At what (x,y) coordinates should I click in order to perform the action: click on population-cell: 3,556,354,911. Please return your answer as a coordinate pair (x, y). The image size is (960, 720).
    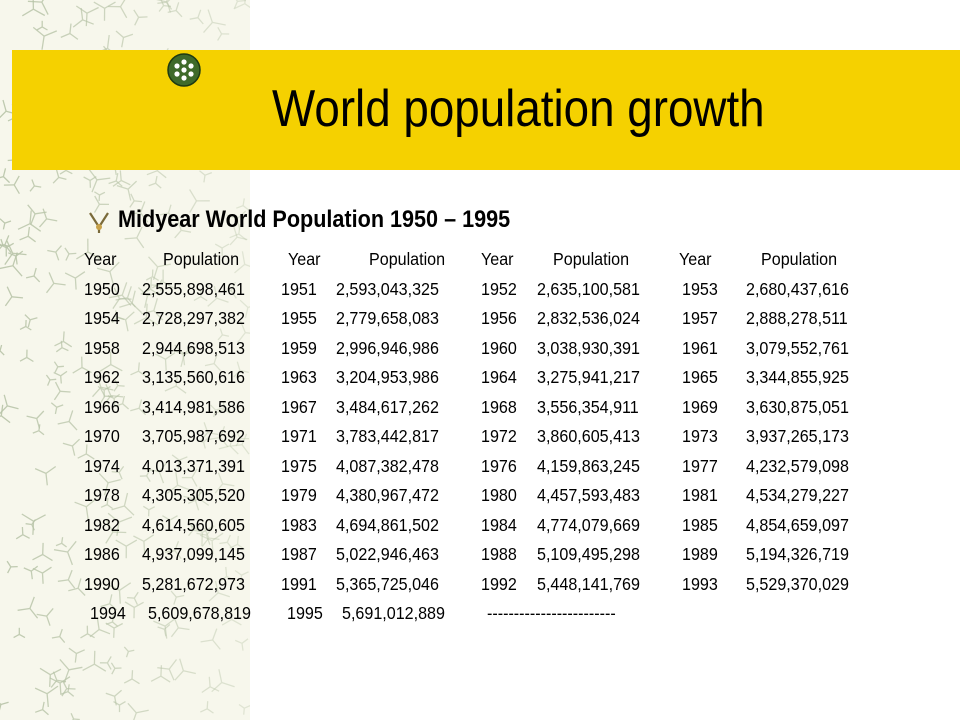
    Looking at the image, I should click on (588, 406).